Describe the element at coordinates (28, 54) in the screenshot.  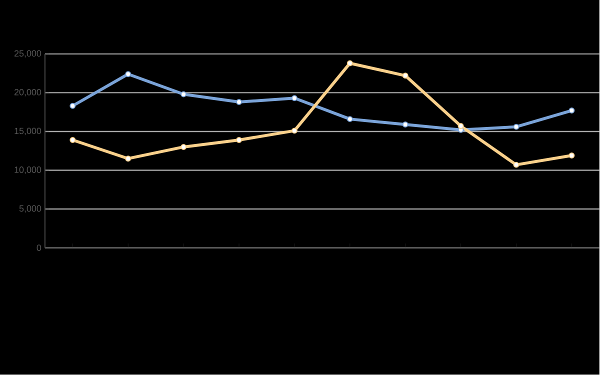
I see `y-tick-label: 25,000` at that location.